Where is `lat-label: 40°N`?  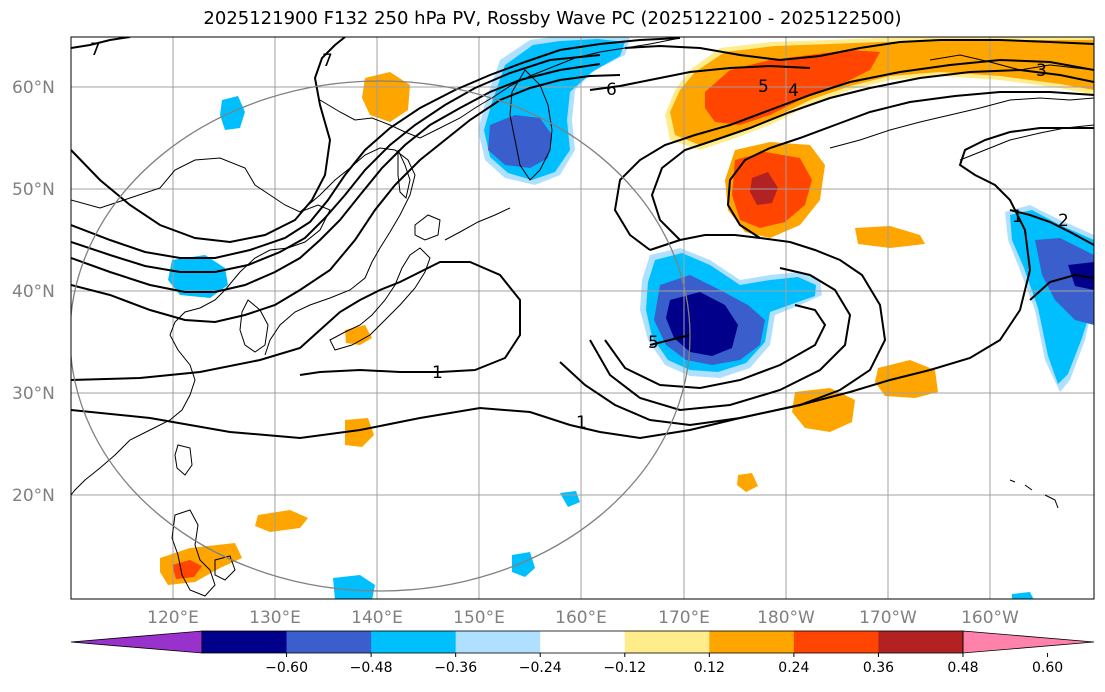
lat-label: 40°N is located at coordinates (33, 292).